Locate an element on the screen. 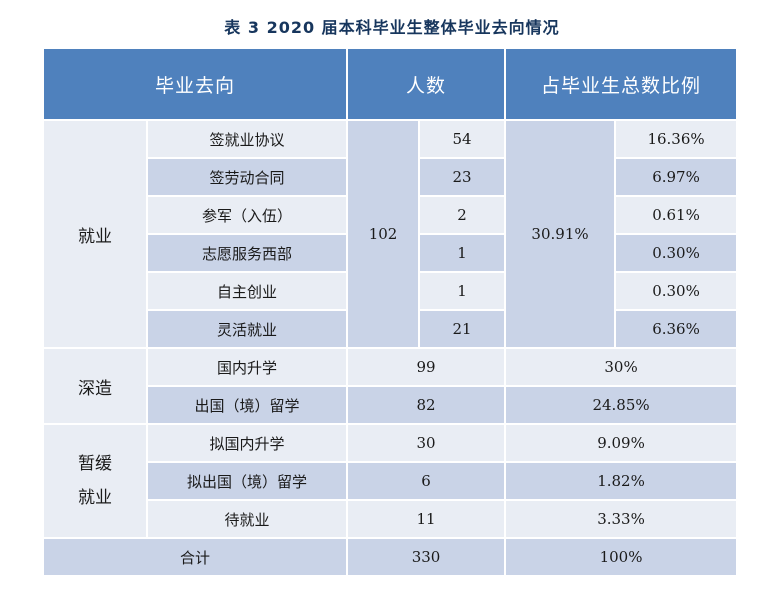 This screenshot has width=784, height=603. table-row: 拟出国（境）留学 6 1.82% is located at coordinates (391, 481).